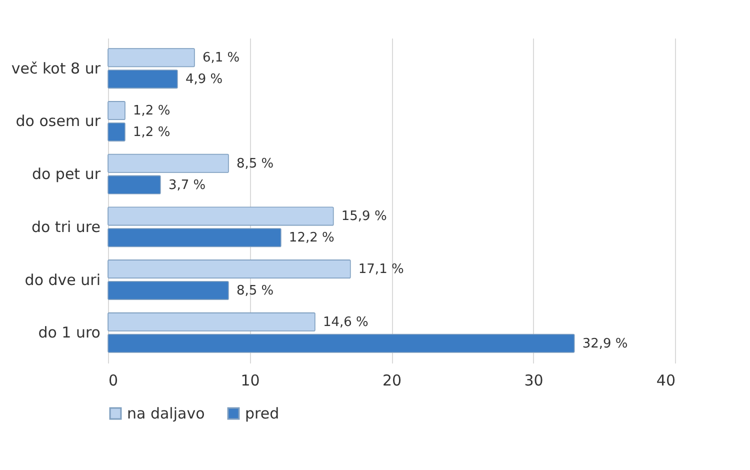  I want to click on y-tick-label: do osem ur, so click(59, 121).